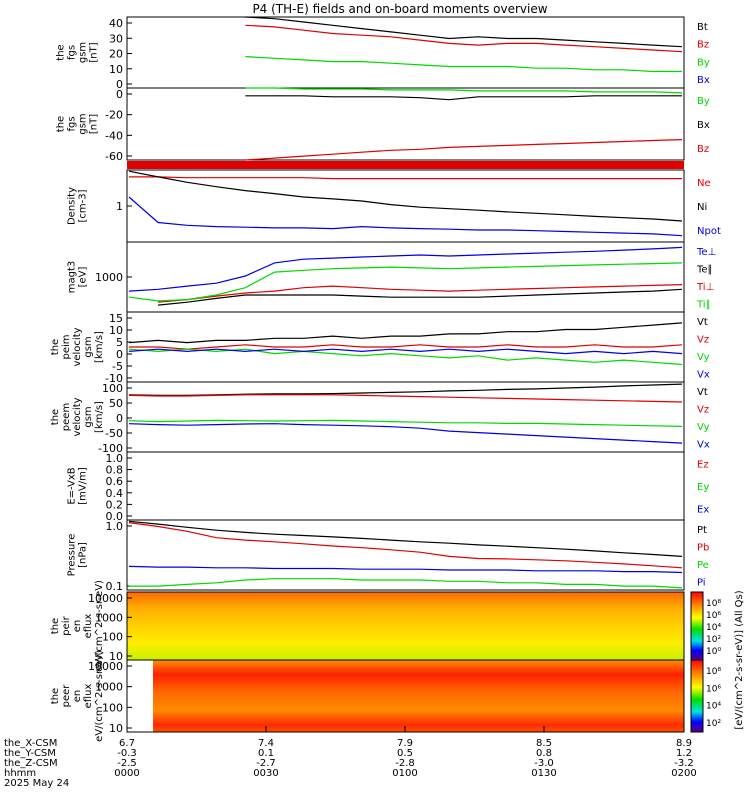 The width and height of the screenshot is (750, 800). Describe the element at coordinates (110, 448) in the screenshot. I see `y-tick-label: -100` at that location.